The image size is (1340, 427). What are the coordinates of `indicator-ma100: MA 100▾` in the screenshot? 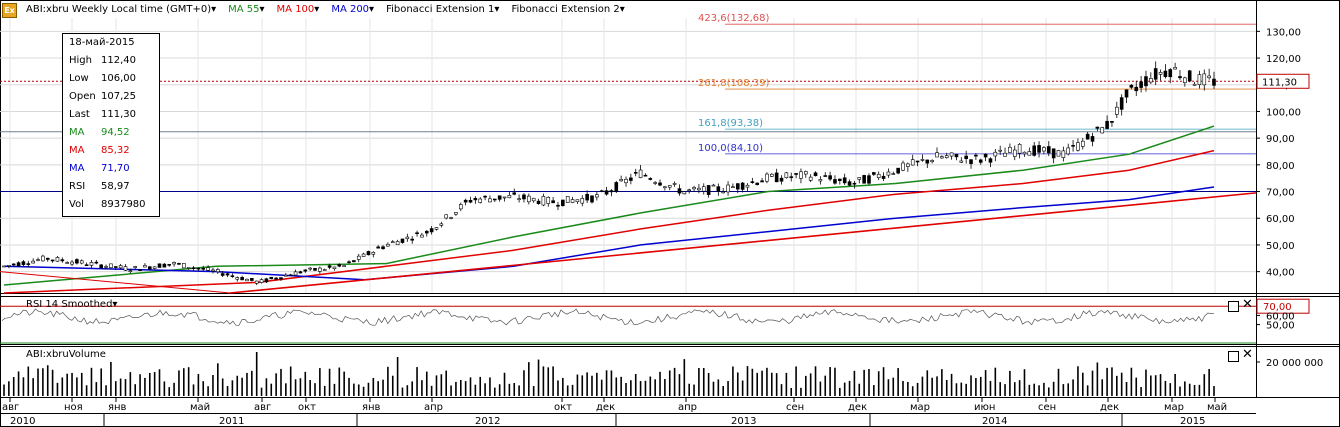 It's located at (298, 9).